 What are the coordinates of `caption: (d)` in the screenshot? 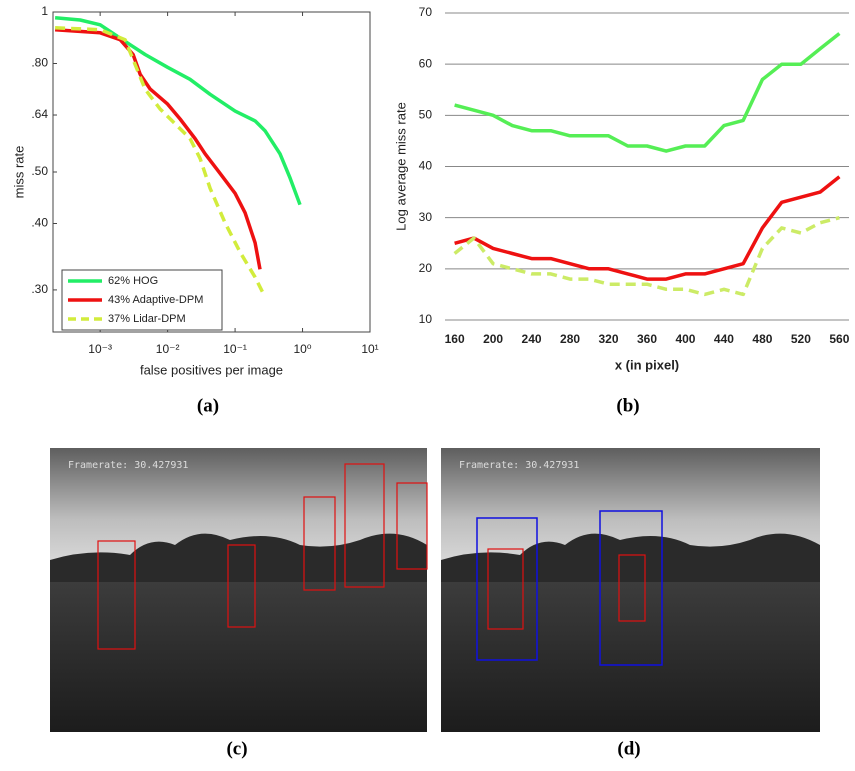 It's located at (628, 748).